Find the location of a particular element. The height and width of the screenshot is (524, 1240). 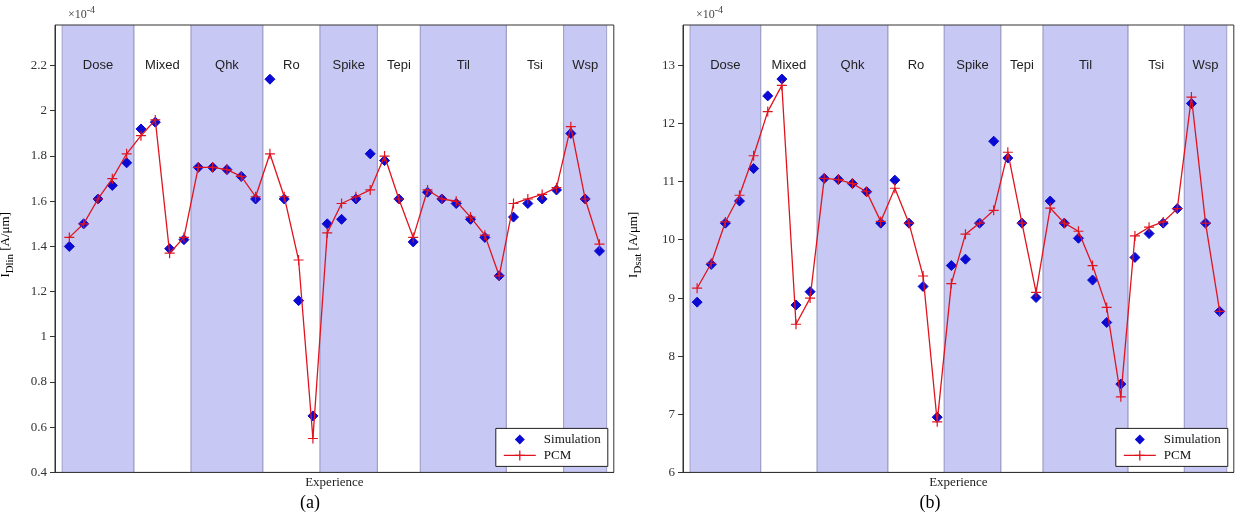

y-tick-label: 10 is located at coordinates (668, 239).